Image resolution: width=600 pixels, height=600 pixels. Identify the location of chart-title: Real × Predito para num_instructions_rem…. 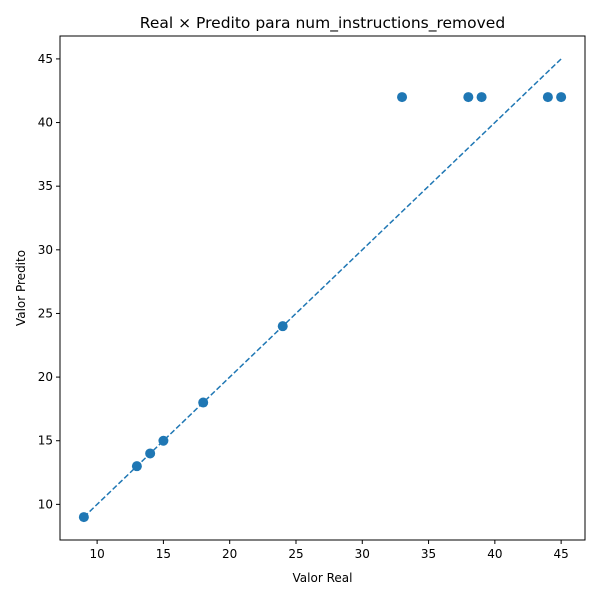
(322, 23).